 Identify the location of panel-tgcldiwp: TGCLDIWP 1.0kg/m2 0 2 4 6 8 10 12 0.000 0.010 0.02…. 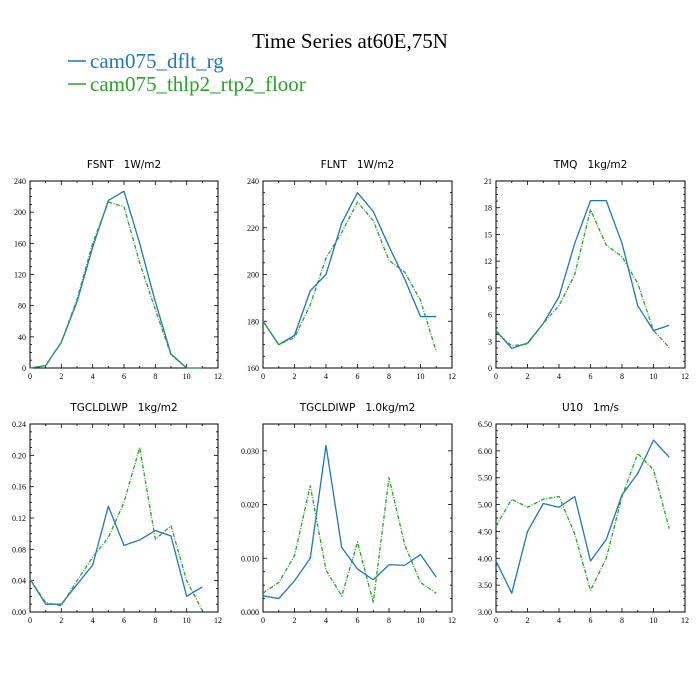
(348, 513).